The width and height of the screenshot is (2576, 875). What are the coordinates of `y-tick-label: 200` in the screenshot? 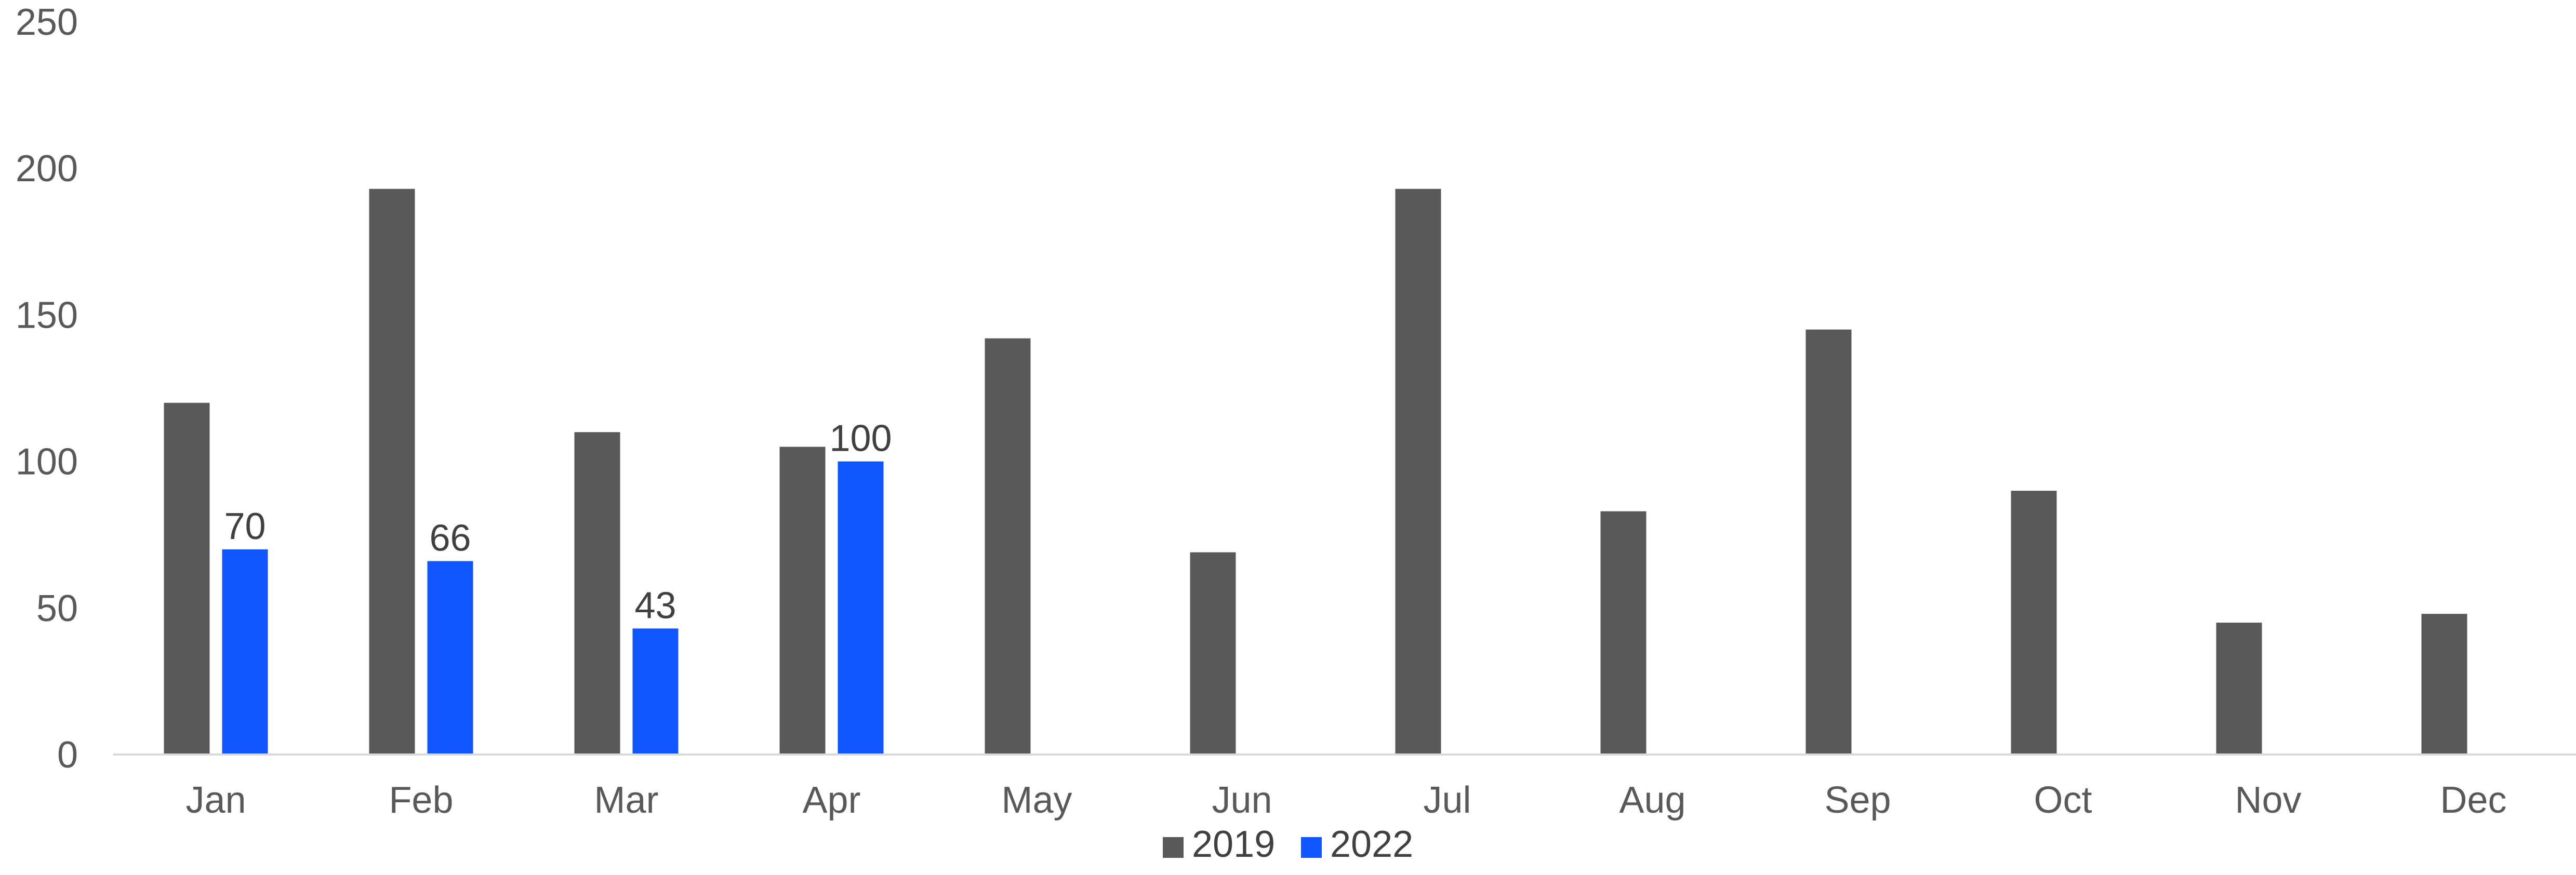 It's located at (47, 169).